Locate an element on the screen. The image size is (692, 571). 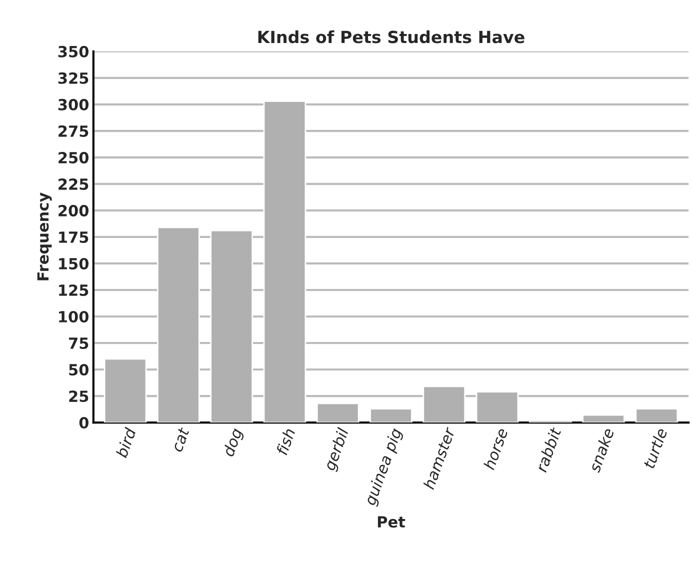
y-tick-label: 325 is located at coordinates (73, 78).